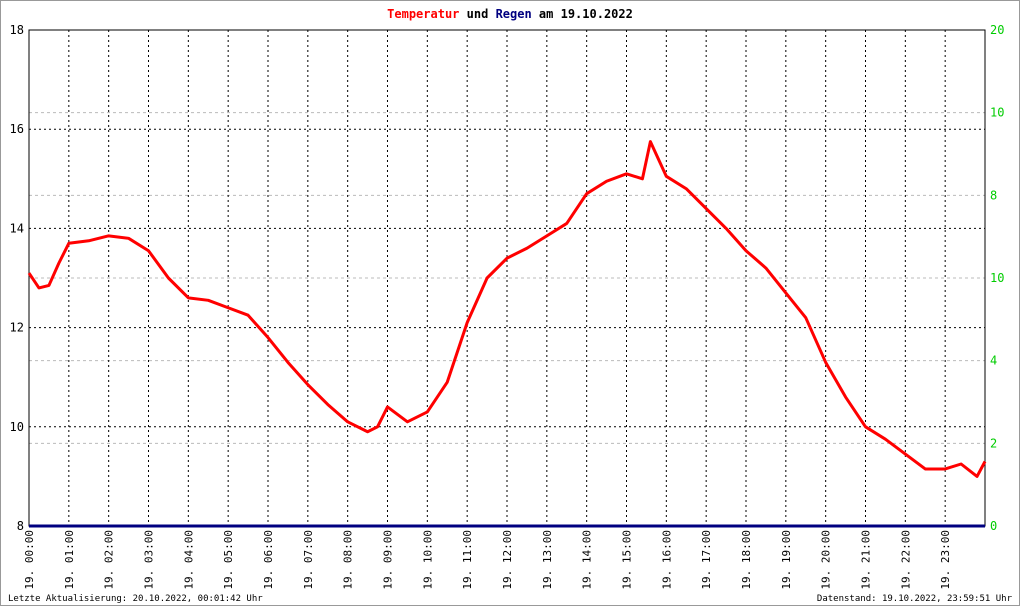 This screenshot has height=610, width=1020. Describe the element at coordinates (706, 560) in the screenshot. I see `x-tick-label: 19. 17:00` at that location.